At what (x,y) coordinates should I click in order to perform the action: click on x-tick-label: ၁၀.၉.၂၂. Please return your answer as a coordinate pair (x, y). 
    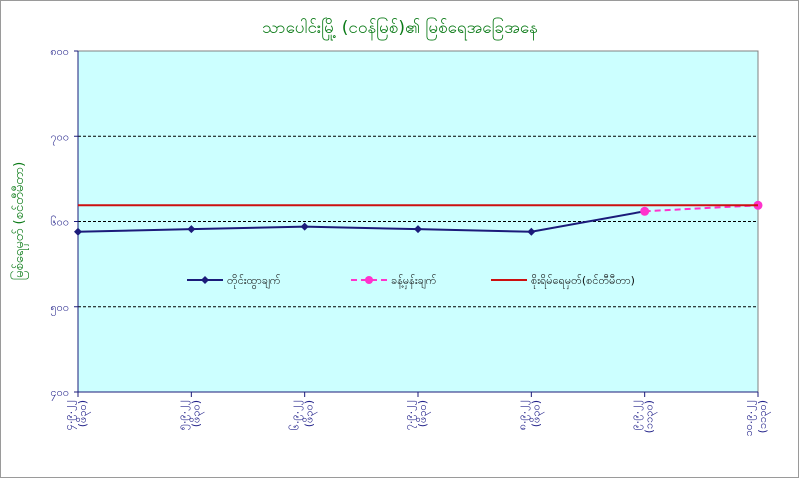
    Looking at the image, I should click on (749, 418).